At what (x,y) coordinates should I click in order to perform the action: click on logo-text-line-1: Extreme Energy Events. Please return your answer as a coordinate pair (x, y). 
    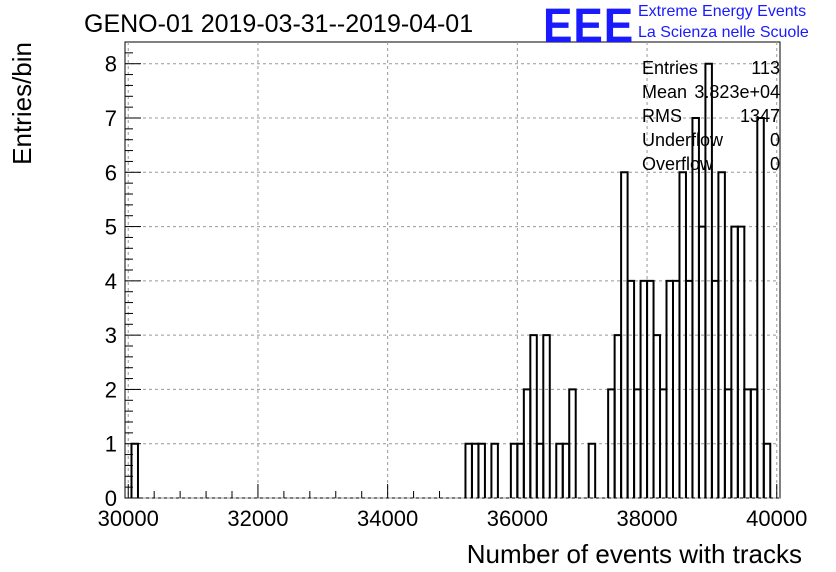
    Looking at the image, I should click on (722, 11).